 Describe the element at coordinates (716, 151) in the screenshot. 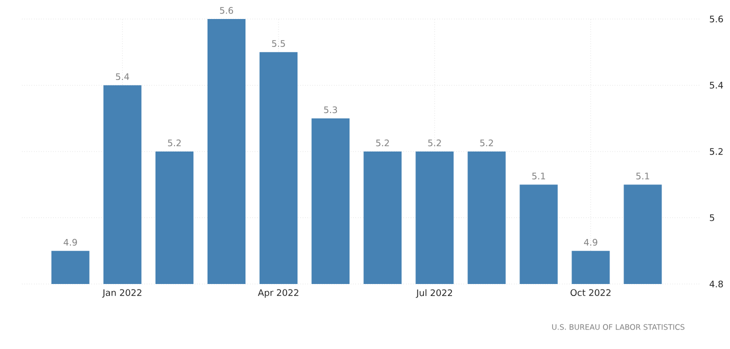

I see `y-tick-label: 5.2` at that location.